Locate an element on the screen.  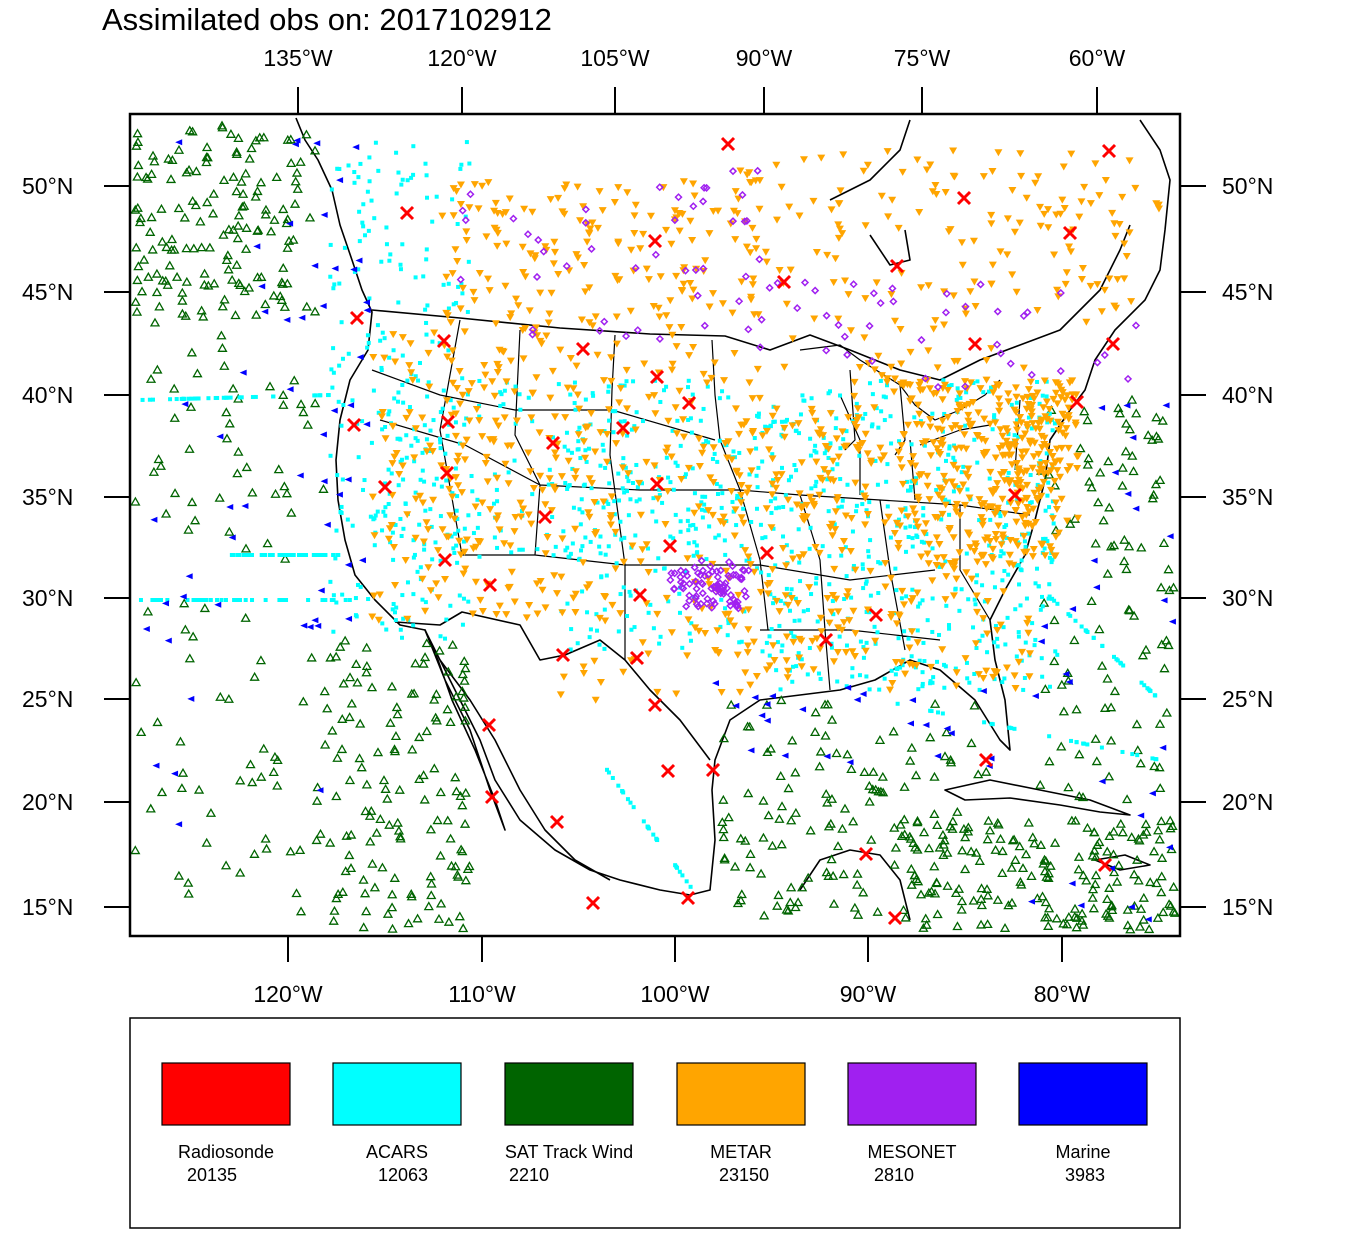
top-lon-axis: 135°W 120°W 105°W 90°W 75°W 60°W is located at coordinates (694, 79).